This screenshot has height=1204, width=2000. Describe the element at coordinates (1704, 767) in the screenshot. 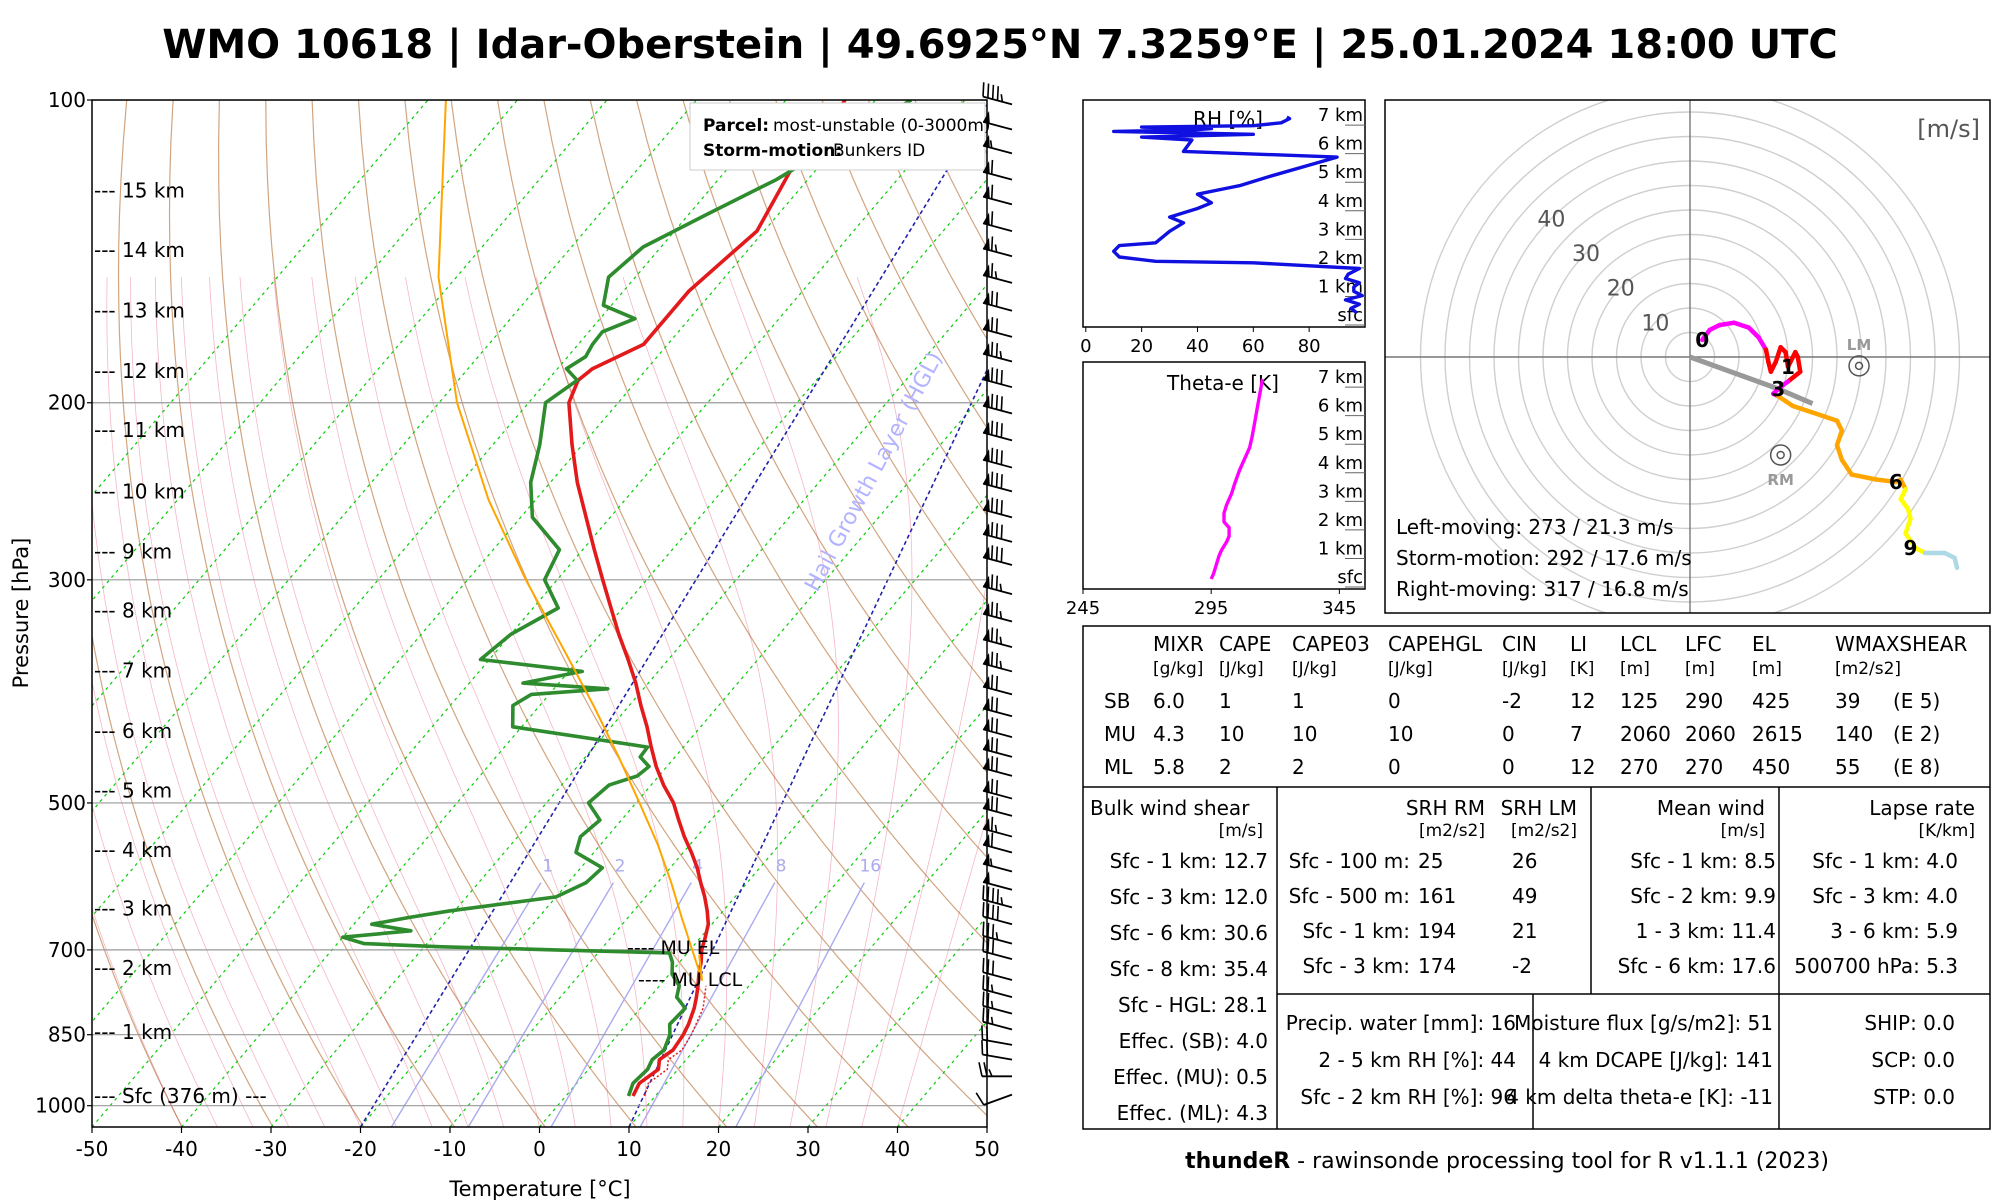

I see `param-cell: 270` at that location.